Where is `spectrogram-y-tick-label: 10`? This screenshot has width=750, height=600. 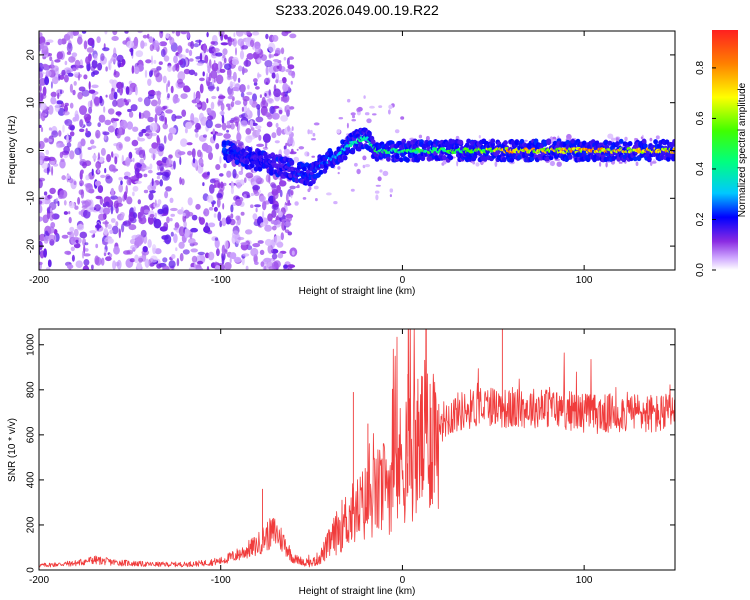
spectrogram-y-tick-label: 10 is located at coordinates (31, 103).